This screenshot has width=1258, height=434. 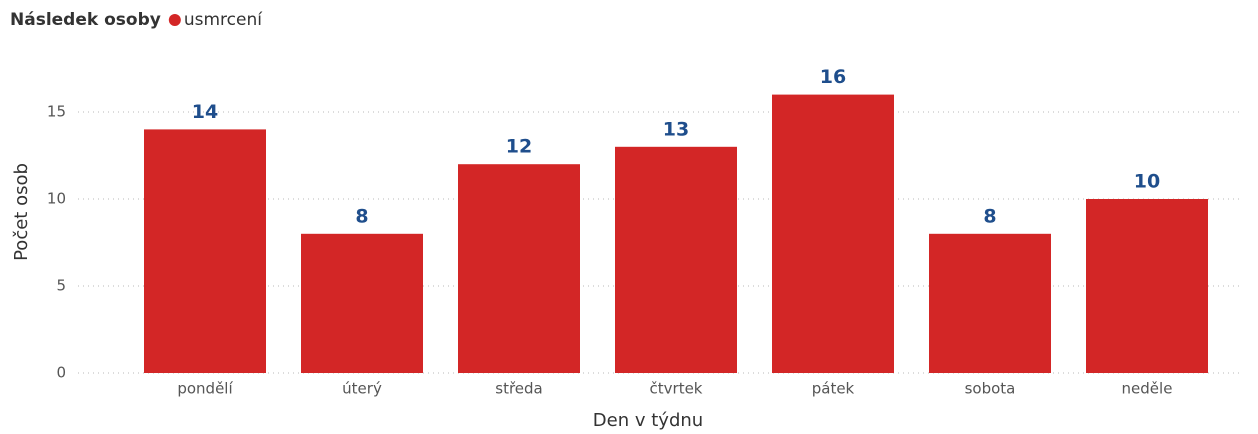 What do you see at coordinates (676, 389) in the screenshot?
I see `x-tick-label: čtvrtek` at bounding box center [676, 389].